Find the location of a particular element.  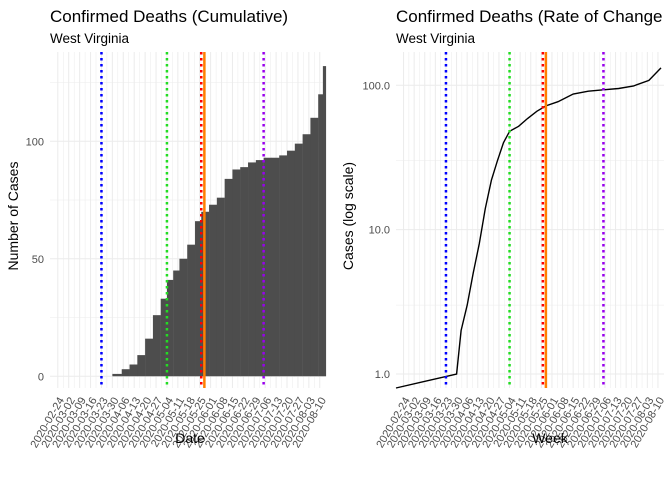

y-axis-label: Cases (log scale) is located at coordinates (348, 216).